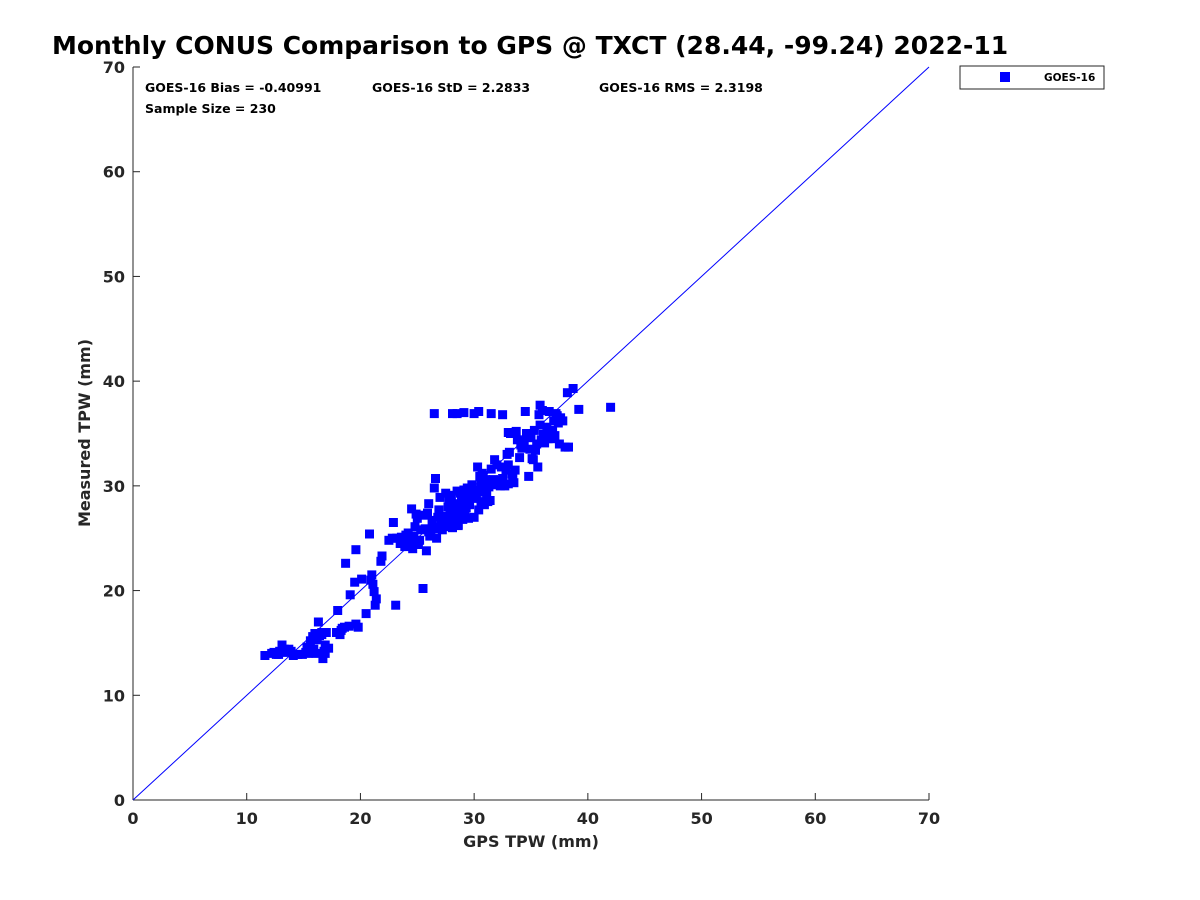 Image resolution: width=1200 pixels, height=900 pixels. I want to click on data-points, so click(438, 524).